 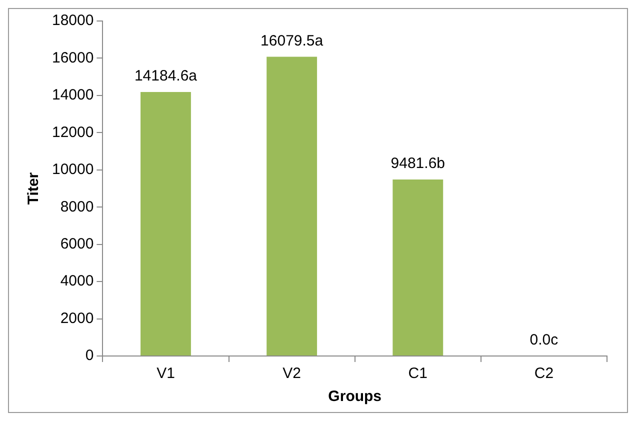 I want to click on y-tick-label: 4000, so click(x=77, y=281).